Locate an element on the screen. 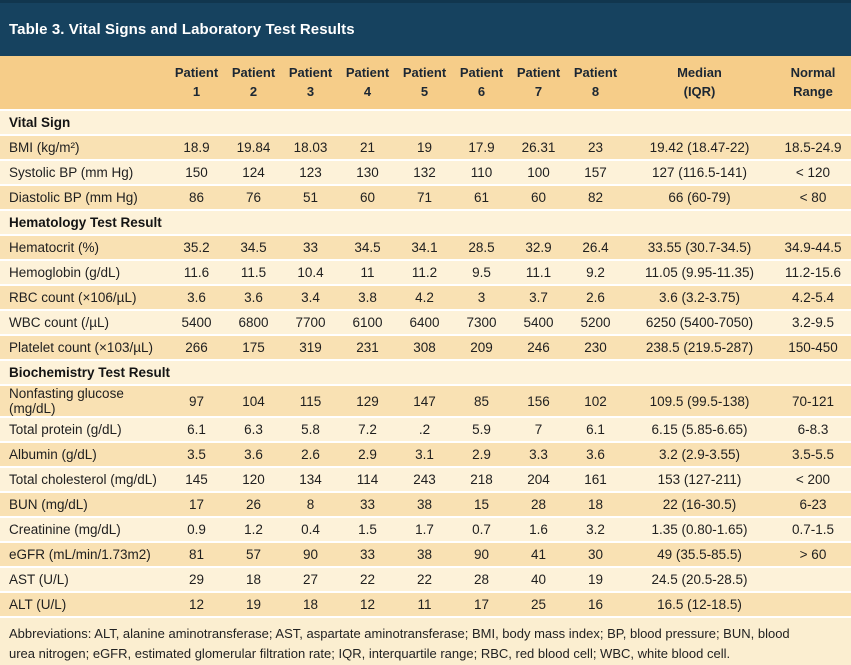  patient-2-value: 3.6 is located at coordinates (253, 298).